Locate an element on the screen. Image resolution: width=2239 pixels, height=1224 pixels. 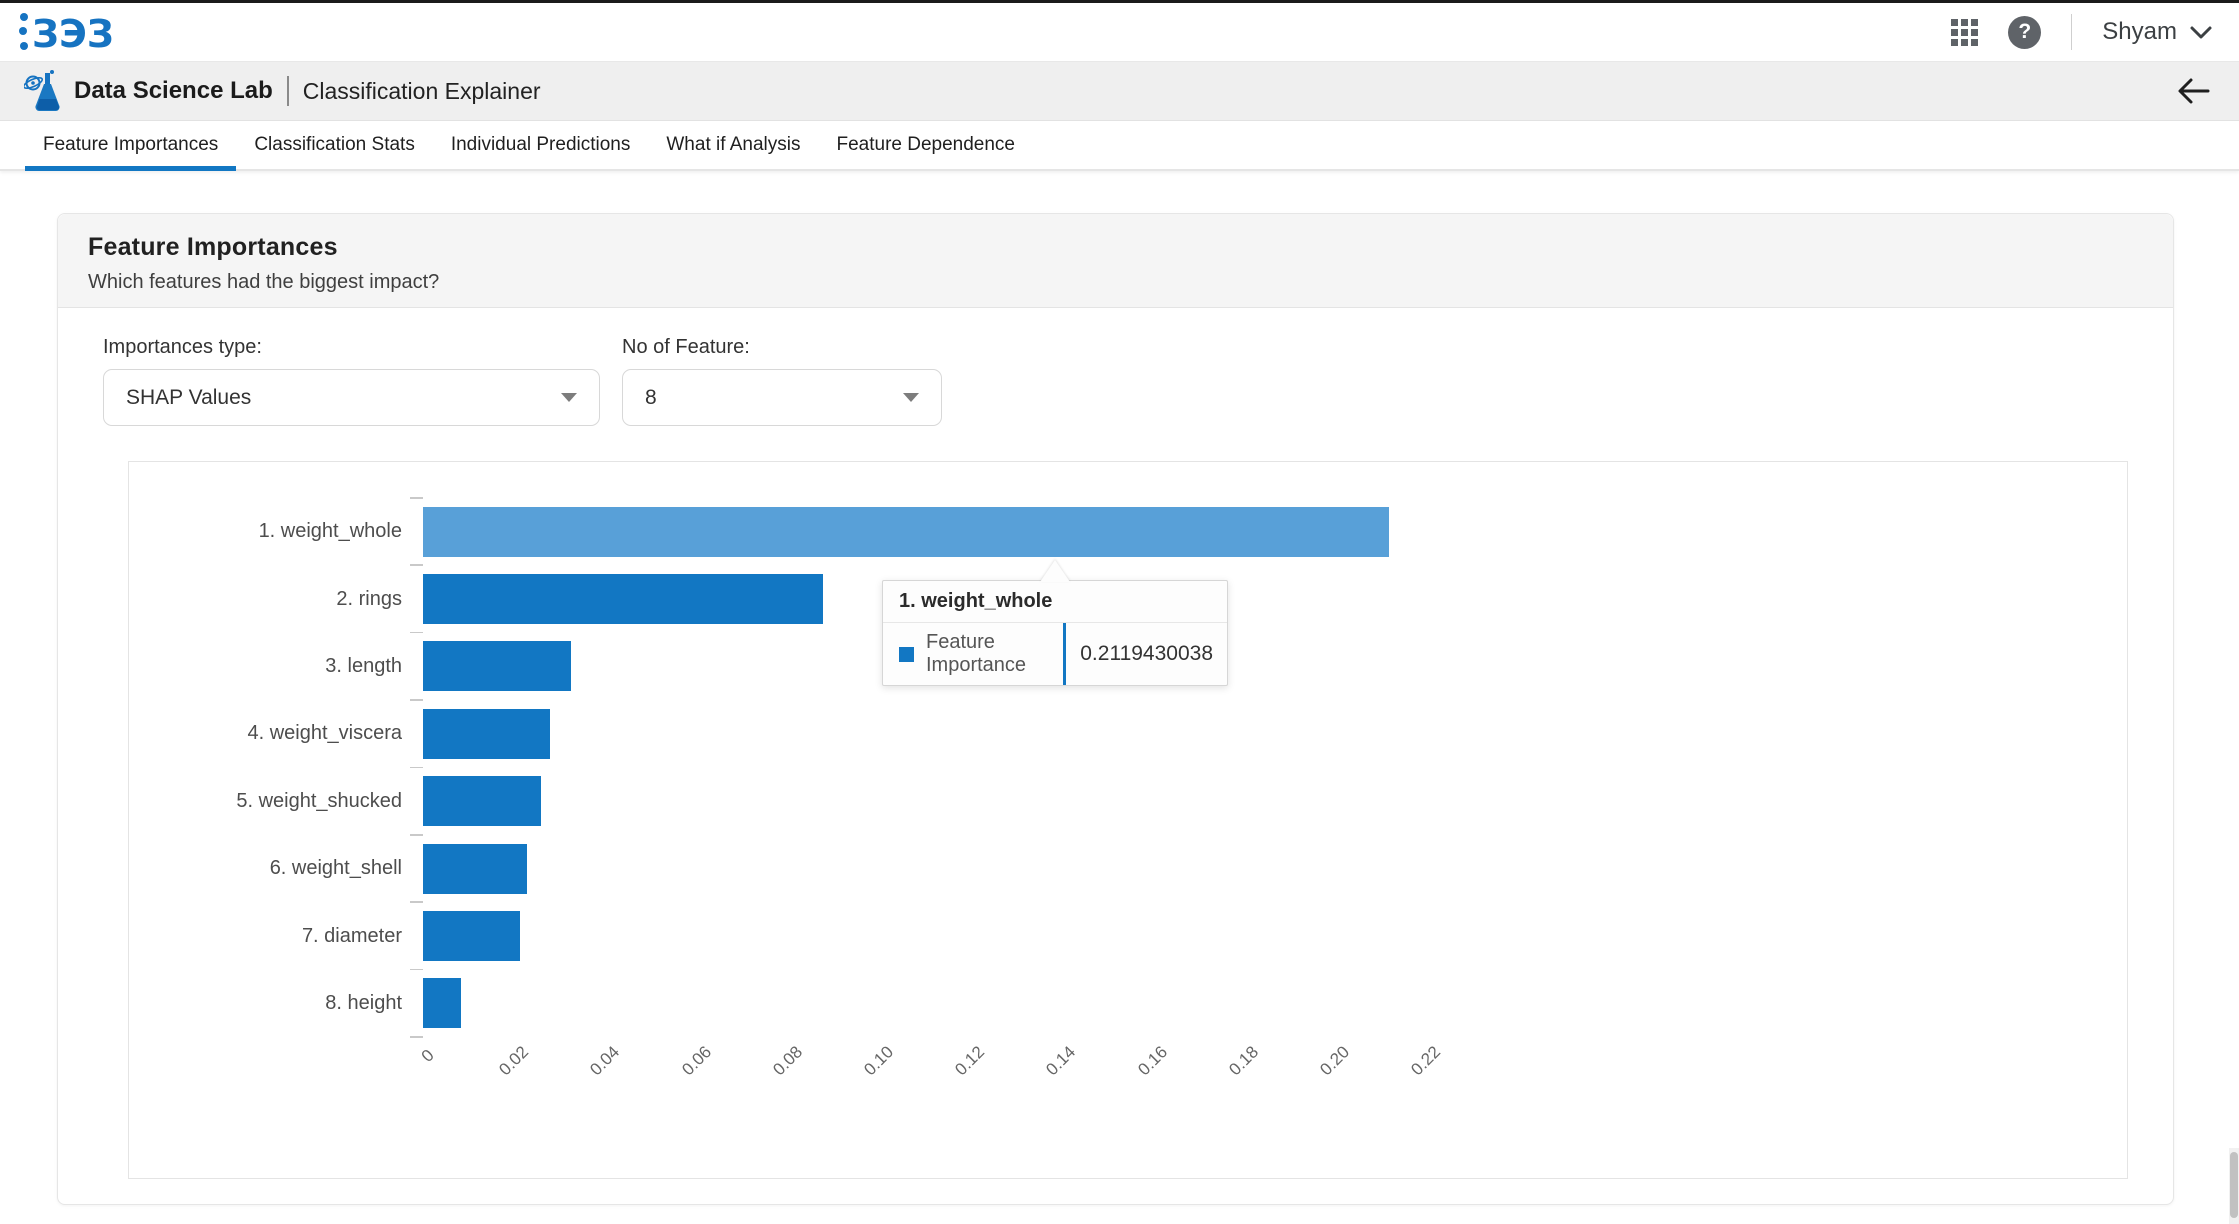
x-axis-tick-label: 0.14 is located at coordinates (1061, 1061).